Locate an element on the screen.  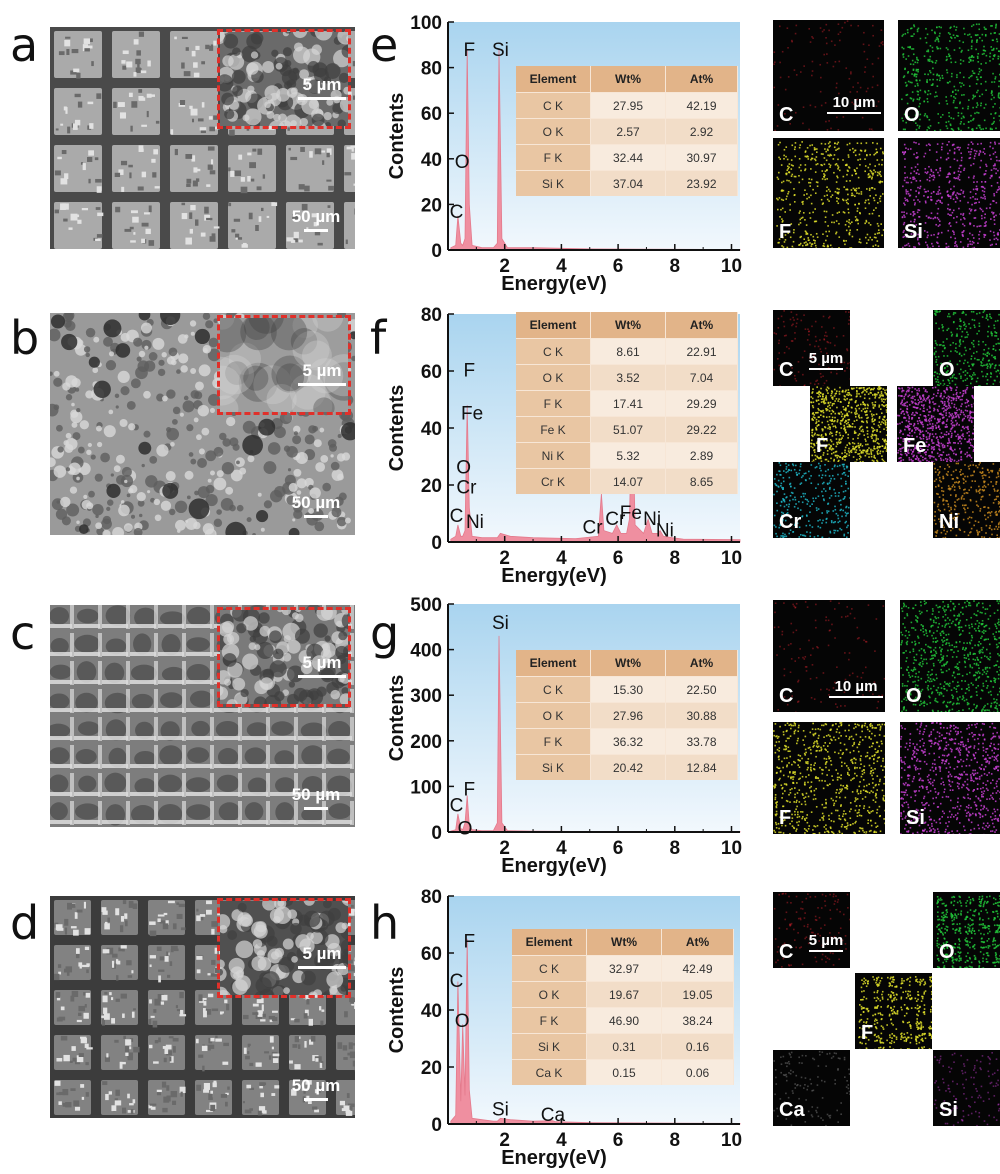
table-cell: C K is located at coordinates (553, 689).